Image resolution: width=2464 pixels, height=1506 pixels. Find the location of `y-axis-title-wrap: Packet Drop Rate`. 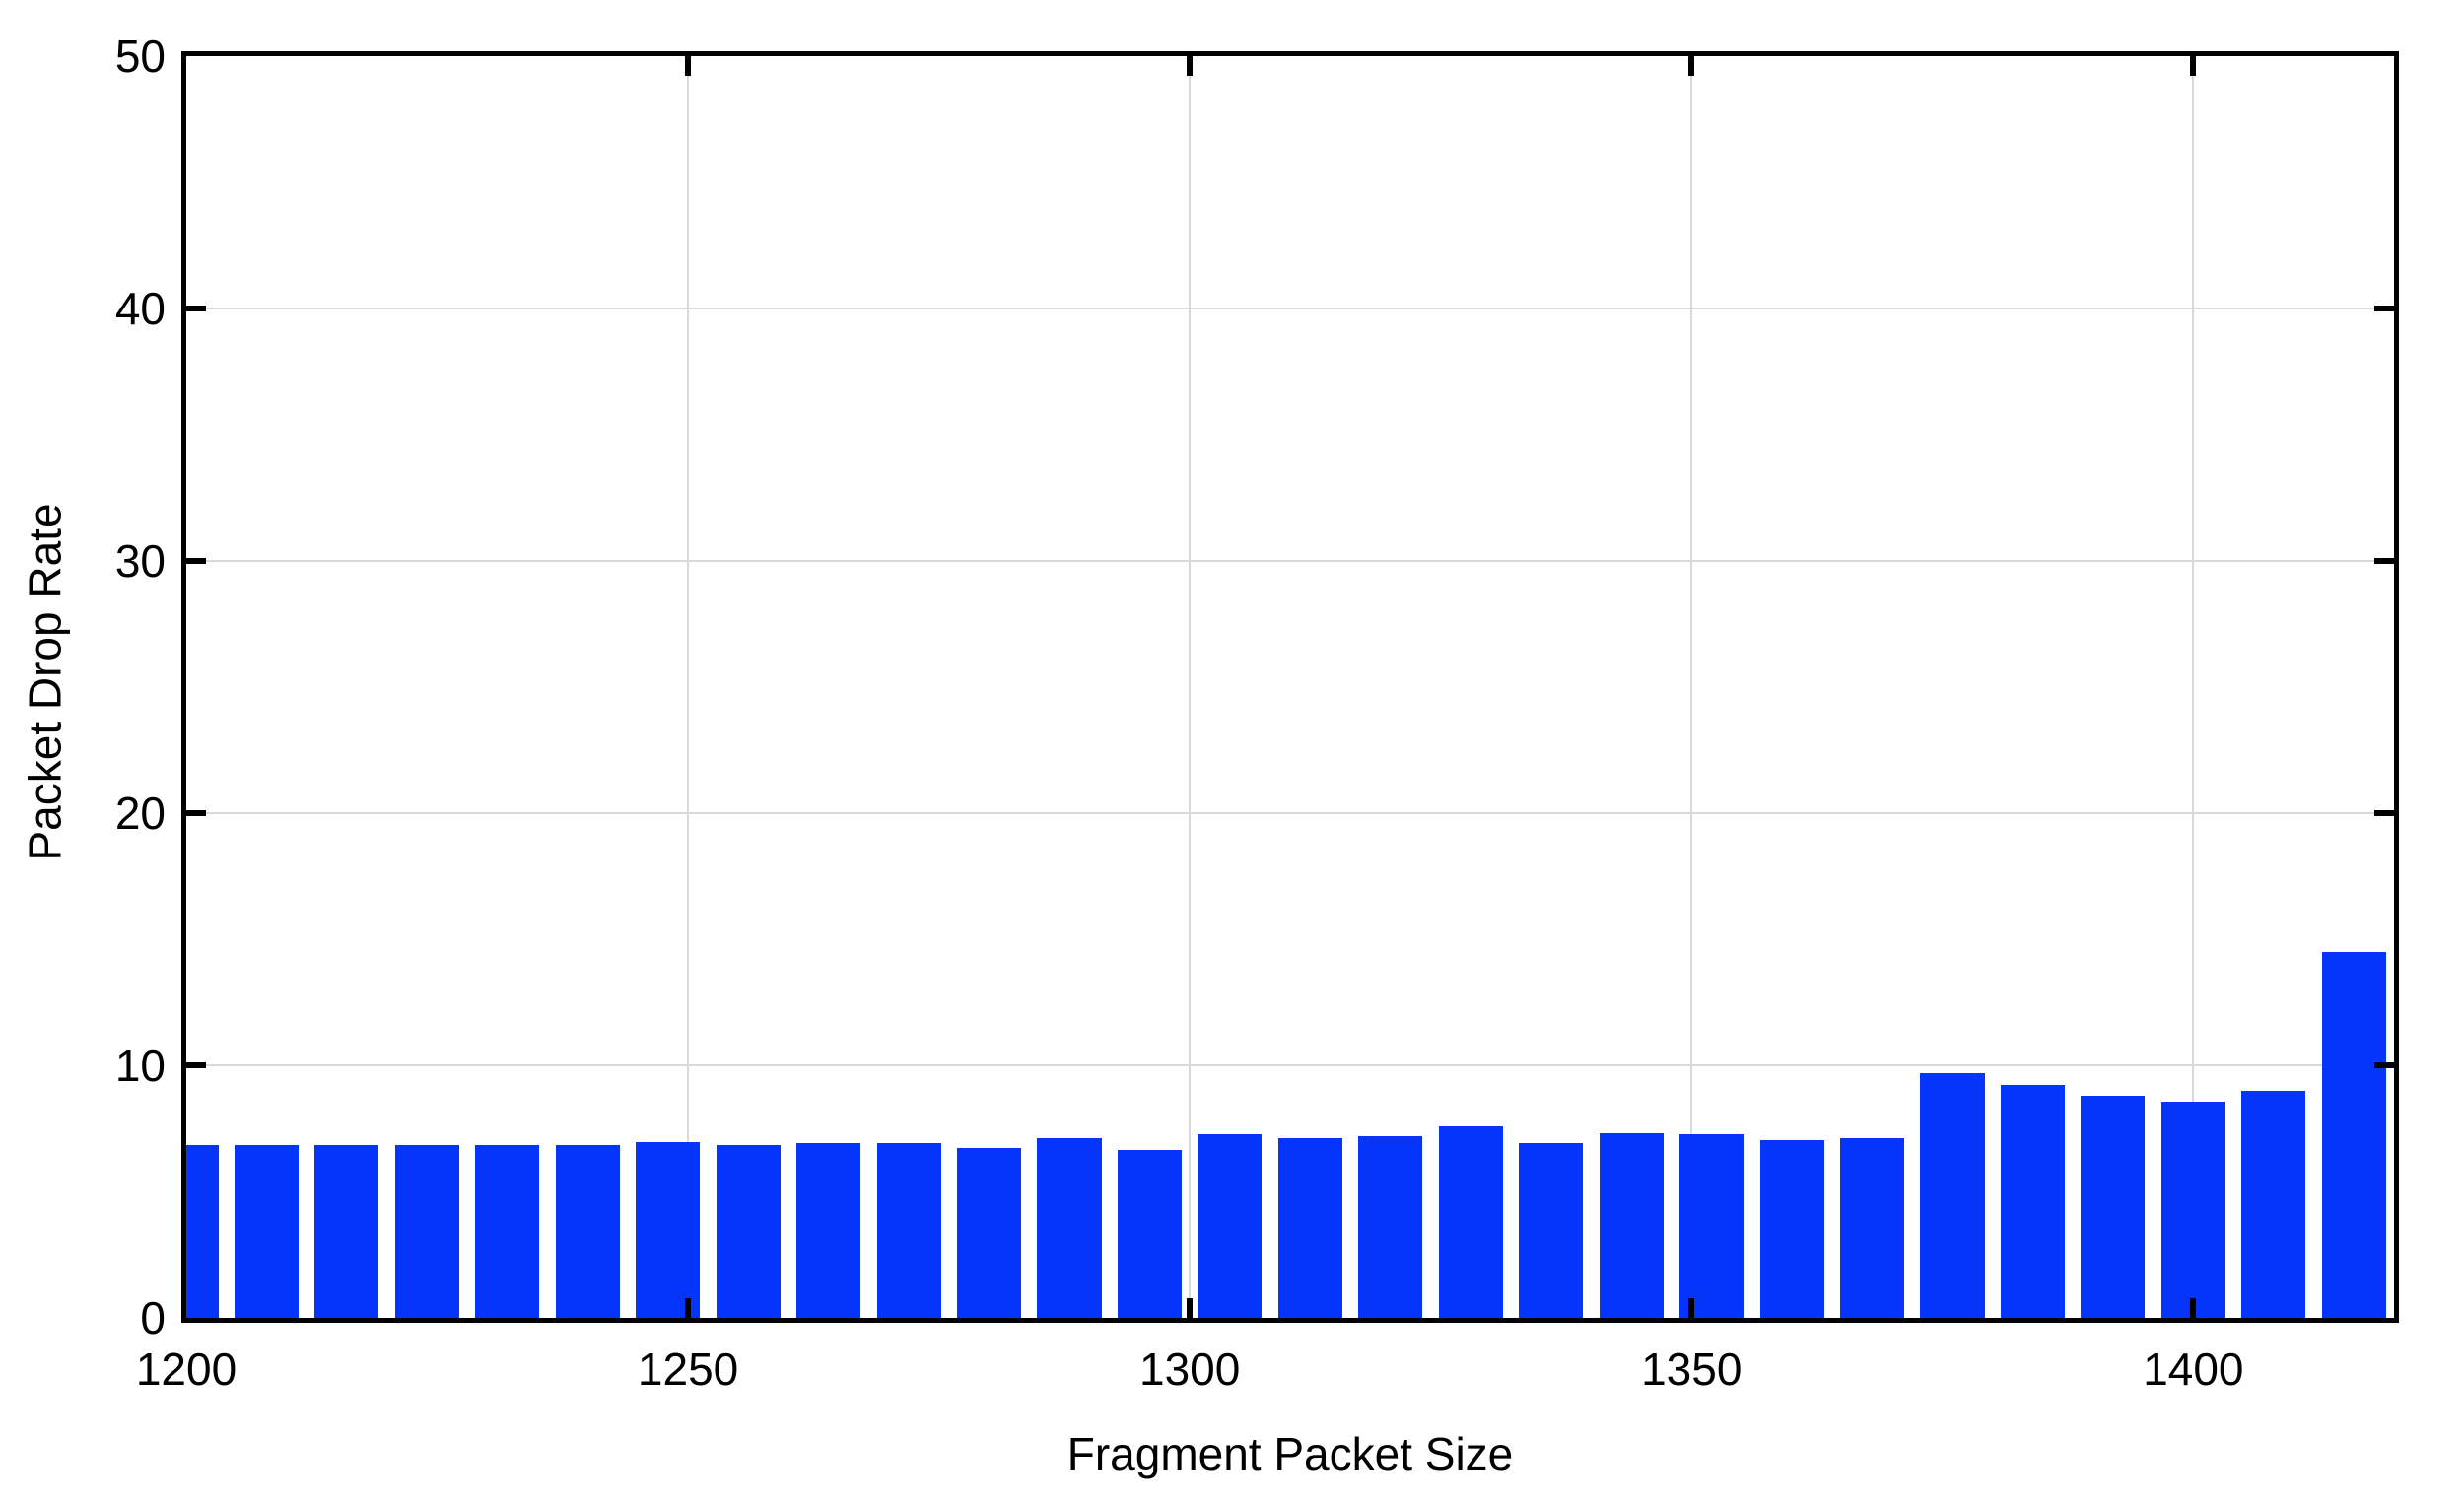

y-axis-title-wrap: Packet Drop Rate is located at coordinates (45, 682).